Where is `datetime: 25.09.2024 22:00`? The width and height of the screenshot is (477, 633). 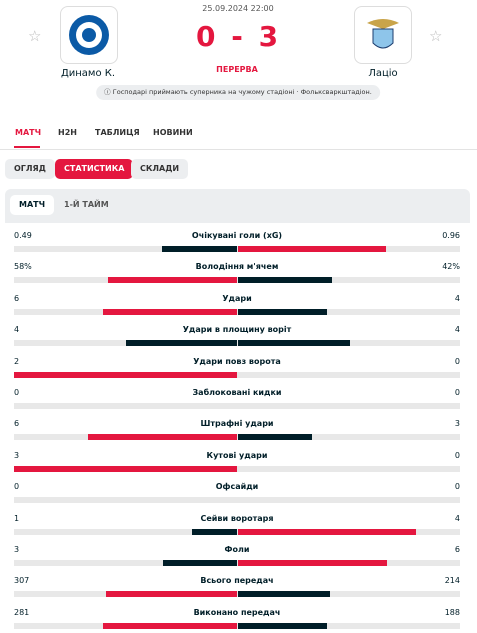 datetime: 25.09.2024 22:00 is located at coordinates (238, 8).